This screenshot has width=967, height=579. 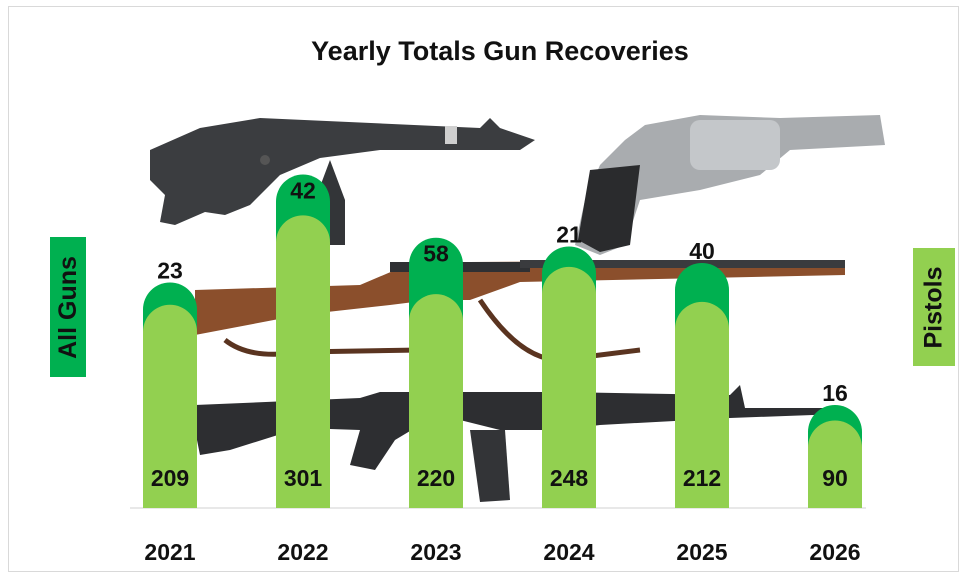 I want to click on x-tick-label: 2025, so click(x=701, y=552).